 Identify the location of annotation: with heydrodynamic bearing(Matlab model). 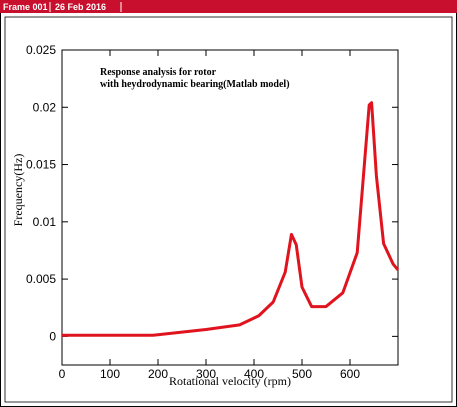
(195, 84).